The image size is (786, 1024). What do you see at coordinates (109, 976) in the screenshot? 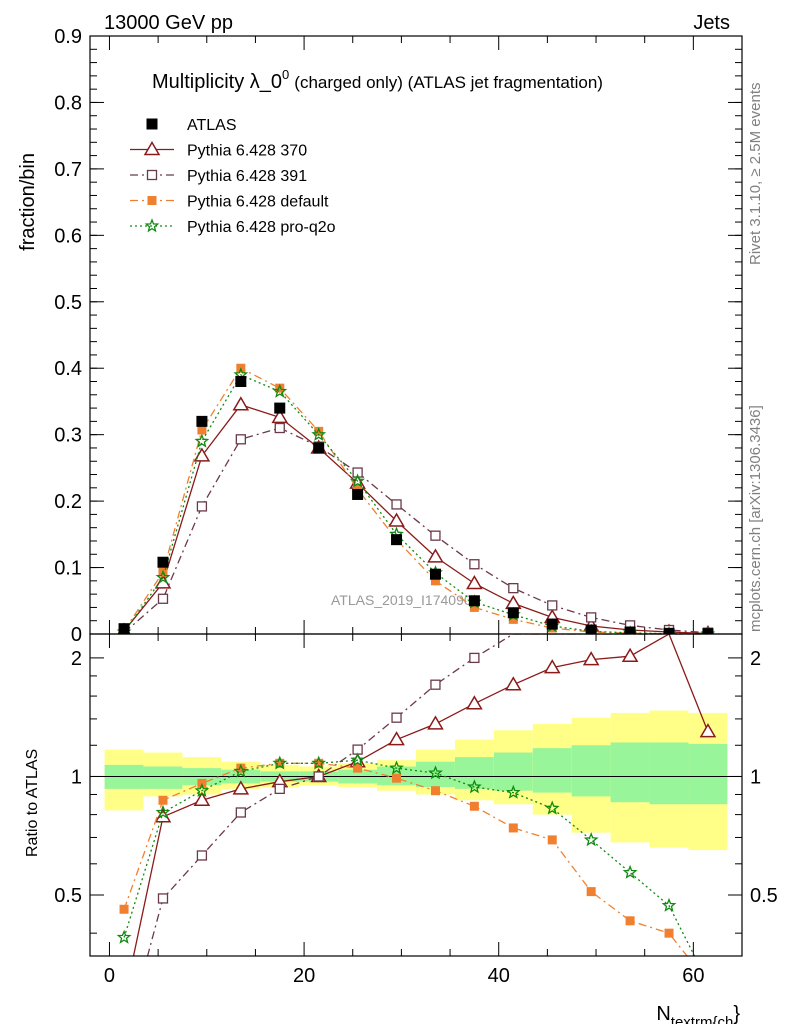
I see `x-tick-label: 0` at bounding box center [109, 976].